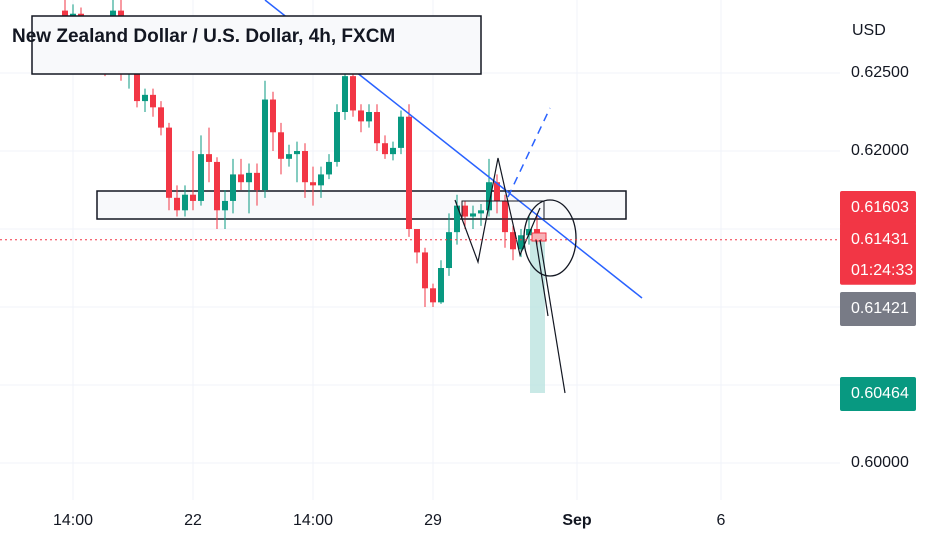 This screenshot has width=932, height=555. I want to click on price-badge-label: 0.61603, so click(880, 207).